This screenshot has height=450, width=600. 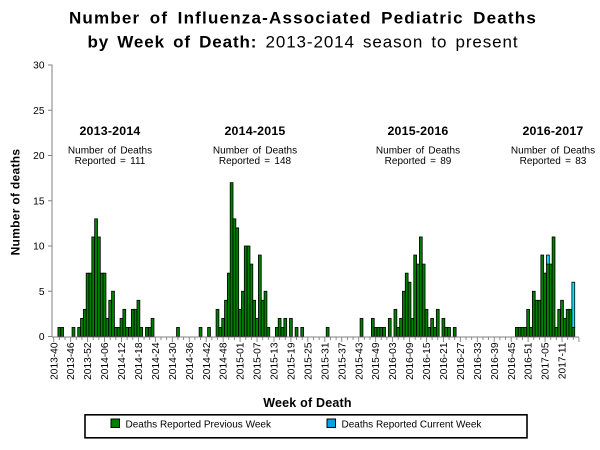 I want to click on svg-text: 2015-2016, so click(x=417, y=131).